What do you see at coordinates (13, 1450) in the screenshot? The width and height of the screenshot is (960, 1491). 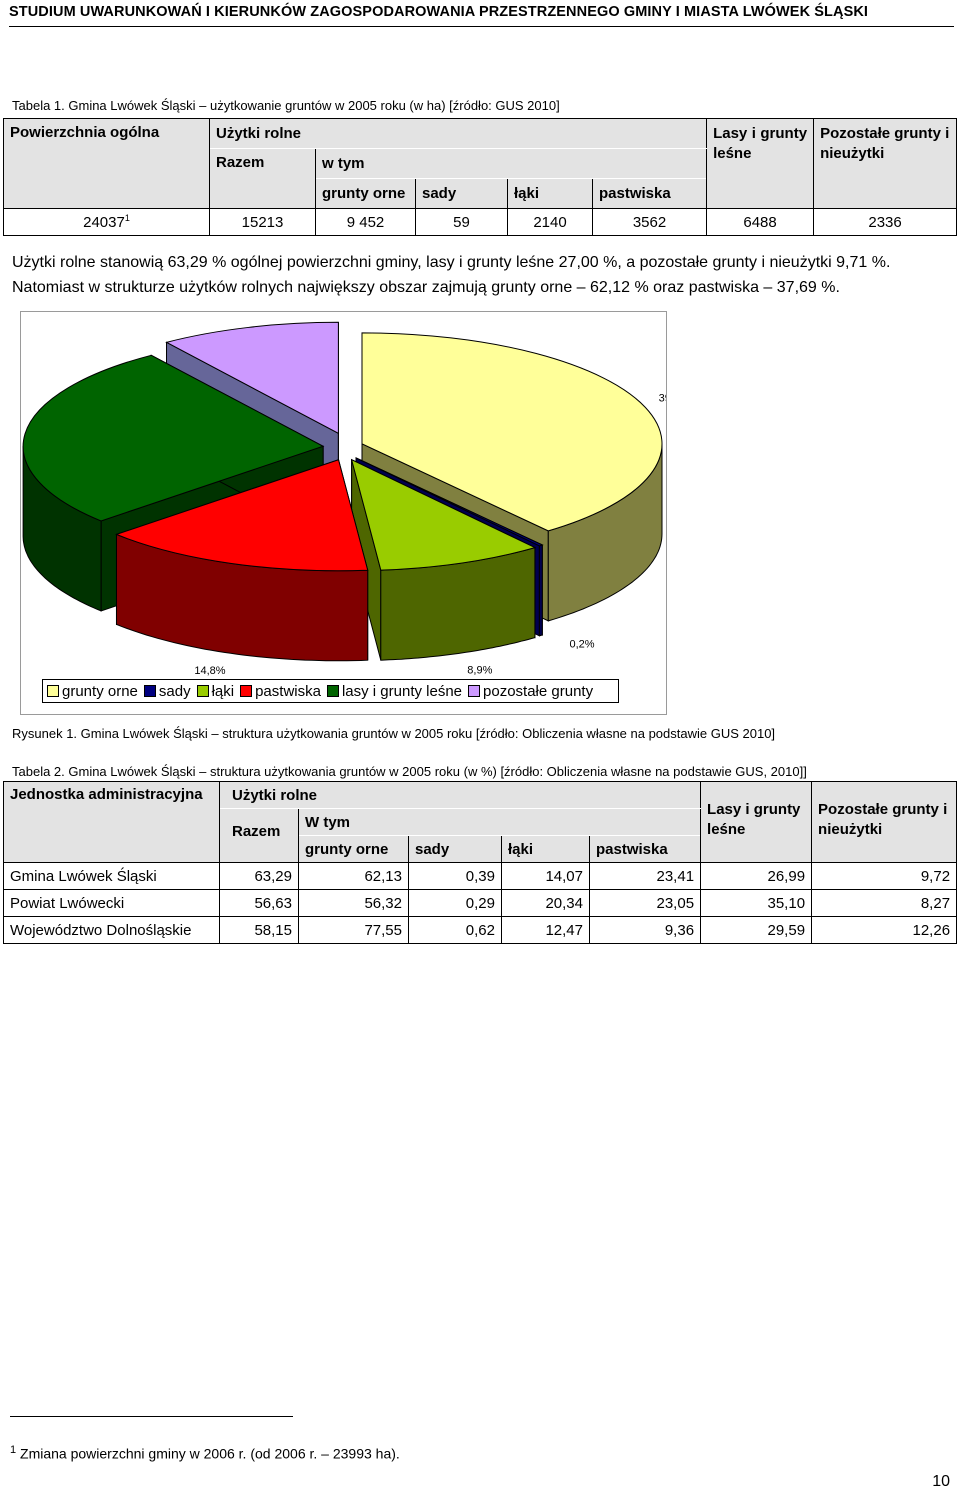 I see `footnote-marker: 1` at bounding box center [13, 1450].